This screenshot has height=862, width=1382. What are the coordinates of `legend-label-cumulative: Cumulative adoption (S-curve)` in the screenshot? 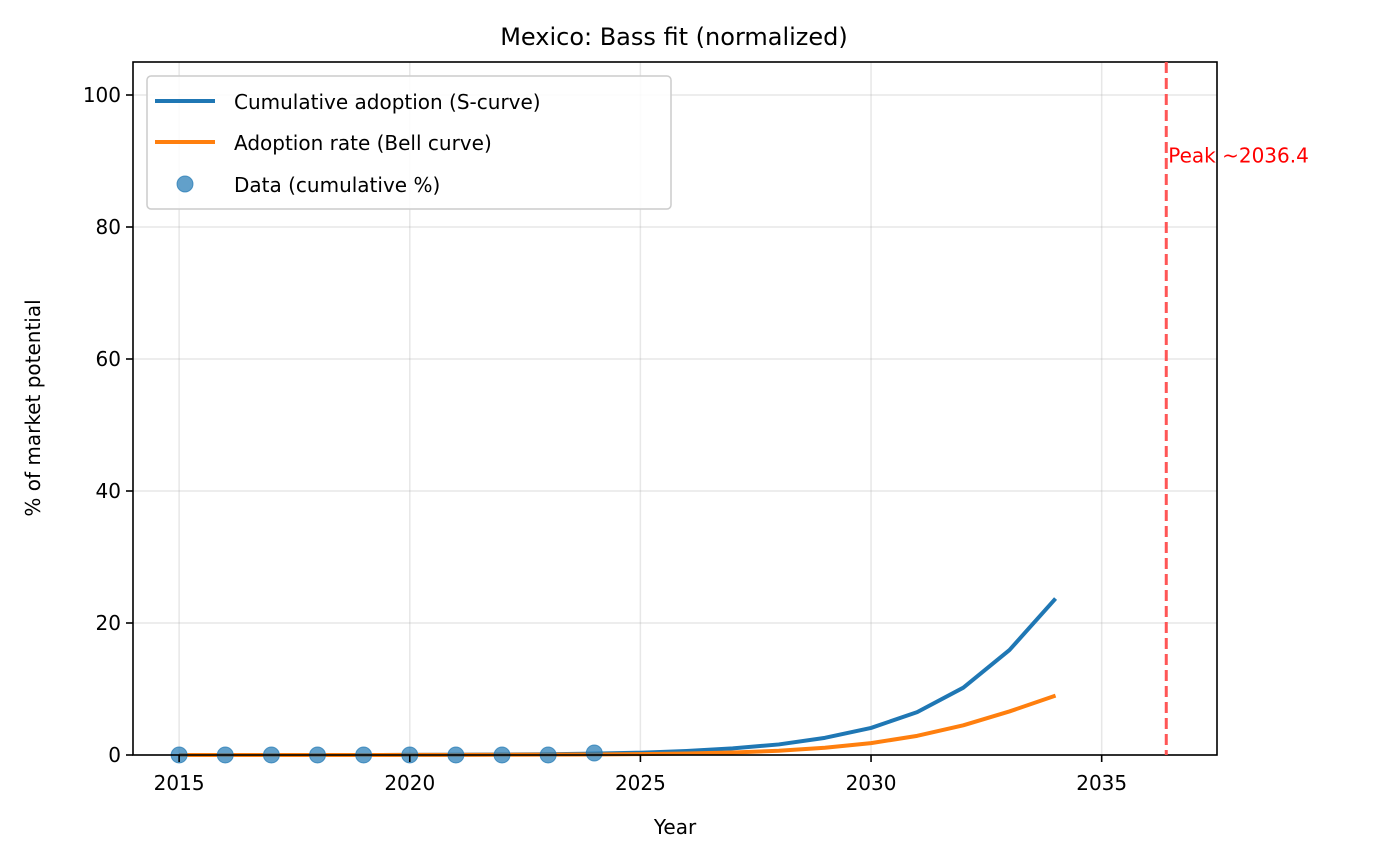 It's located at (387, 102).